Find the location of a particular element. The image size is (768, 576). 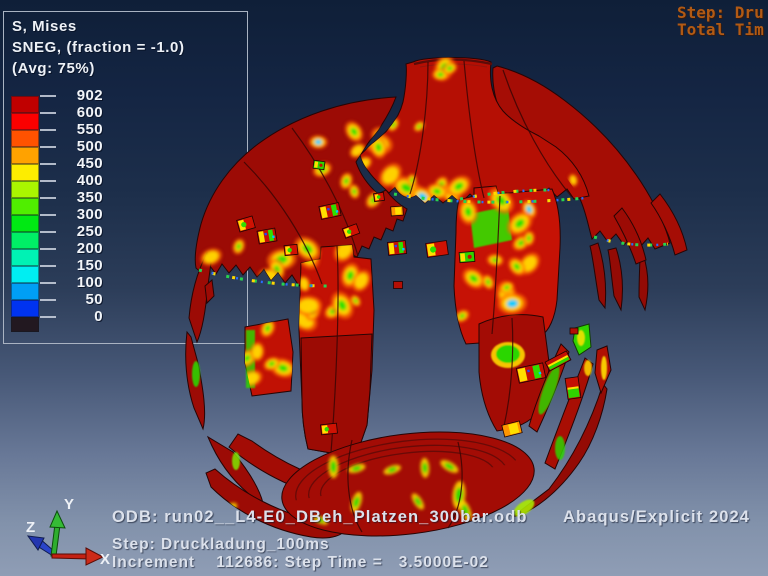

legend-value: 300 is located at coordinates (89, 214).